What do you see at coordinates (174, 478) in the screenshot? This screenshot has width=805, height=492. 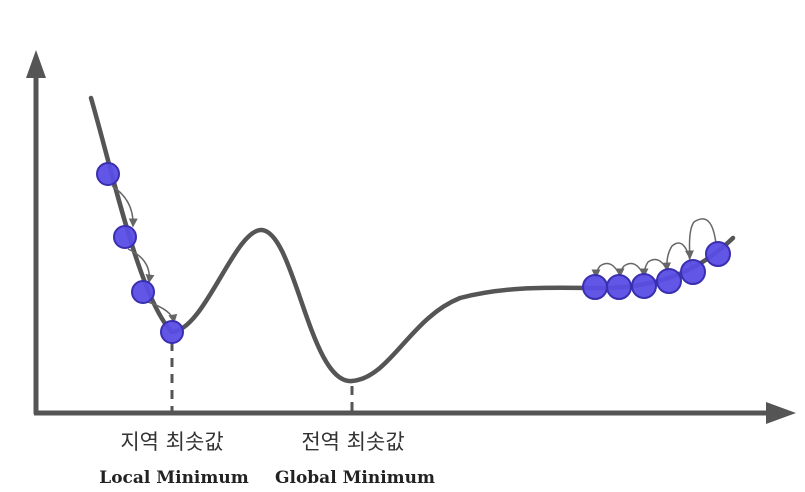 I see `local-minimum-label-en: Local Minimum` at bounding box center [174, 478].